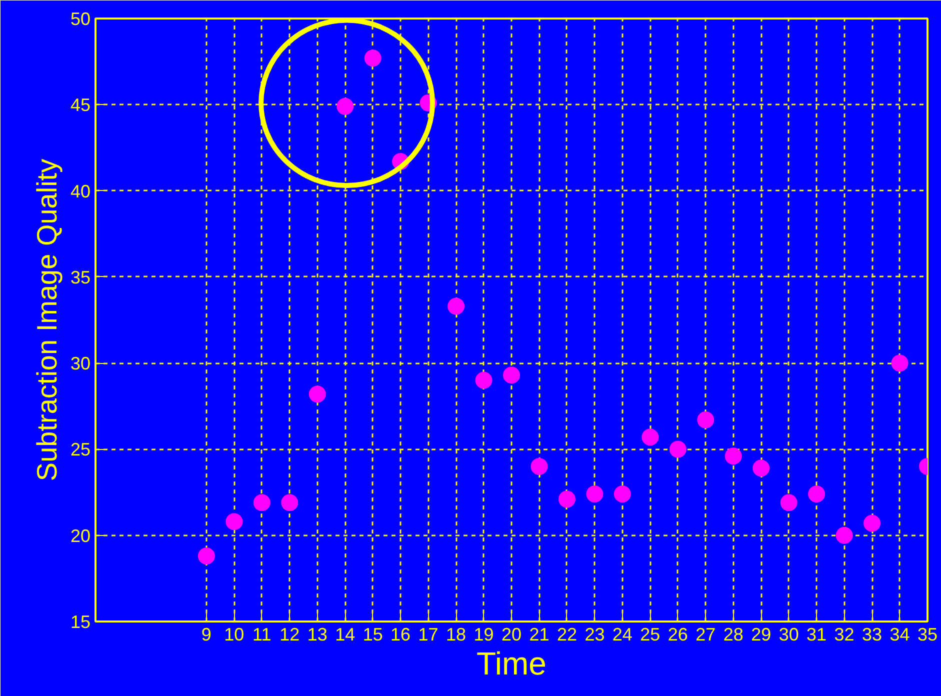 Image resolution: width=941 pixels, height=696 pixels. I want to click on x-tick-label: 16, so click(400, 634).